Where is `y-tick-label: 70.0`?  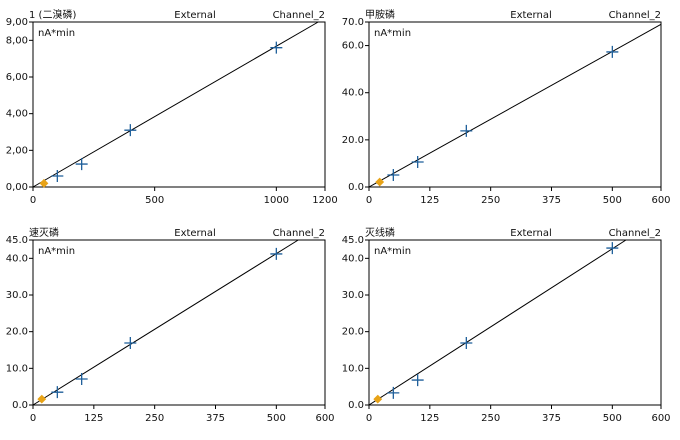 y-tick-label: 70.0 is located at coordinates (353, 22).